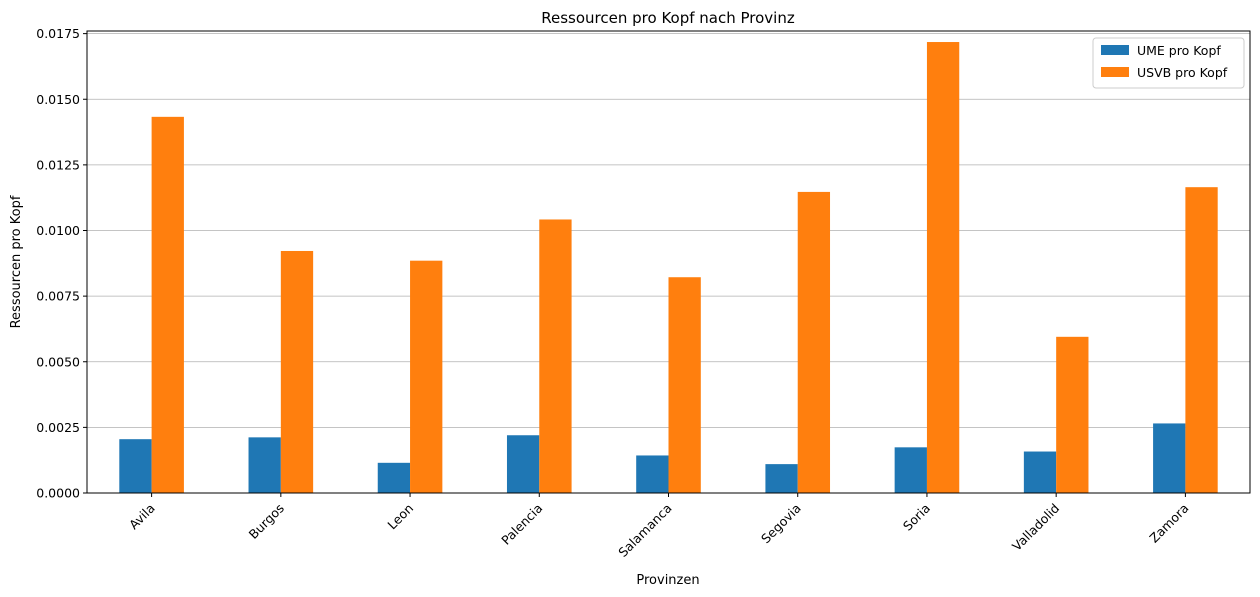 The width and height of the screenshot is (1260, 597). I want to click on x-tick-label: Palencia, so click(521, 524).